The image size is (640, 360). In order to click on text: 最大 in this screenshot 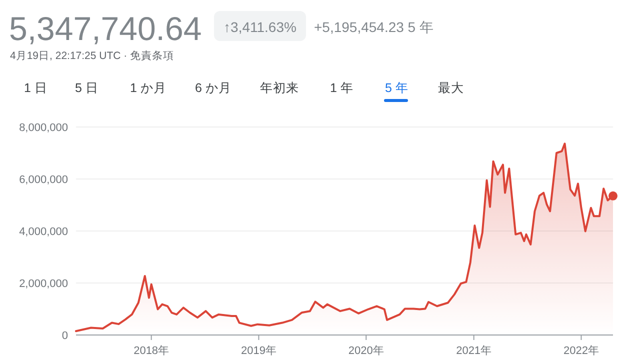, I will do `click(451, 88)`.